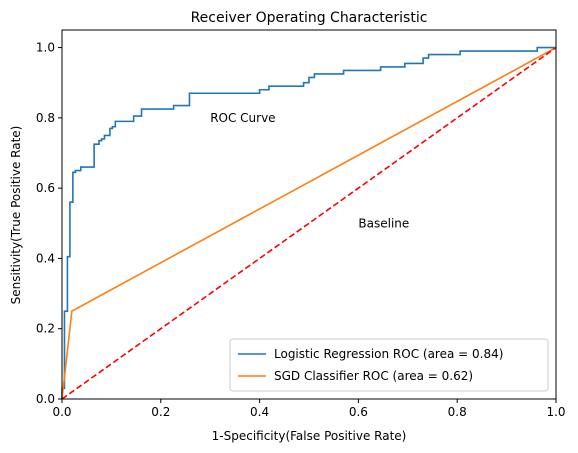  Describe the element at coordinates (259, 412) in the screenshot. I see `x-tick-label: 0.4` at that location.